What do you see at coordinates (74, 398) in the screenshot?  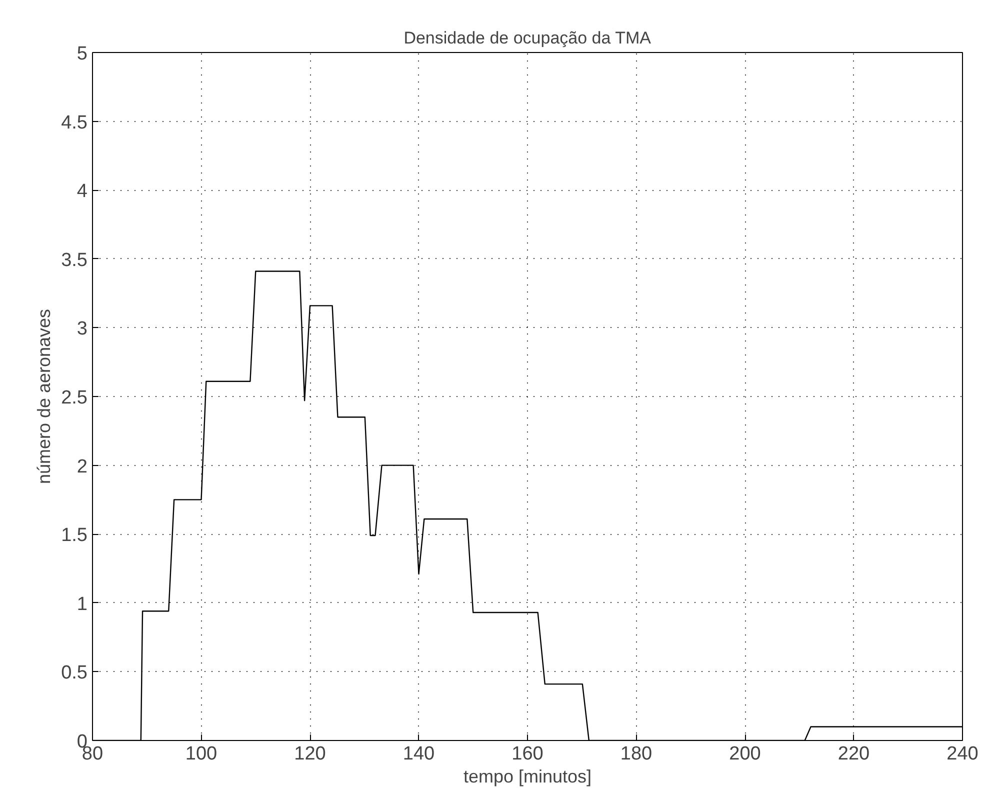 I see `y-tick-label: 2.5` at bounding box center [74, 398].